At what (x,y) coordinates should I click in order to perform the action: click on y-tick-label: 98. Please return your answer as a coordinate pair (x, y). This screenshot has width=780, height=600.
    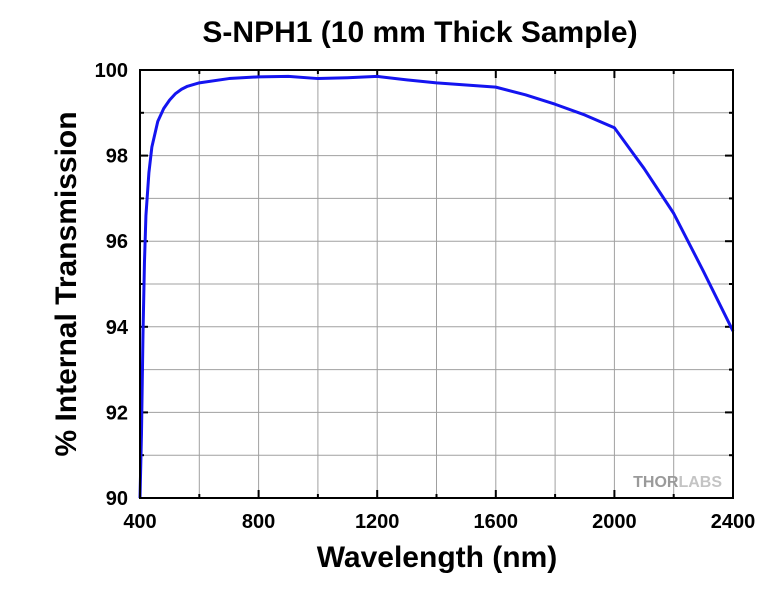
    Looking at the image, I should click on (117, 157).